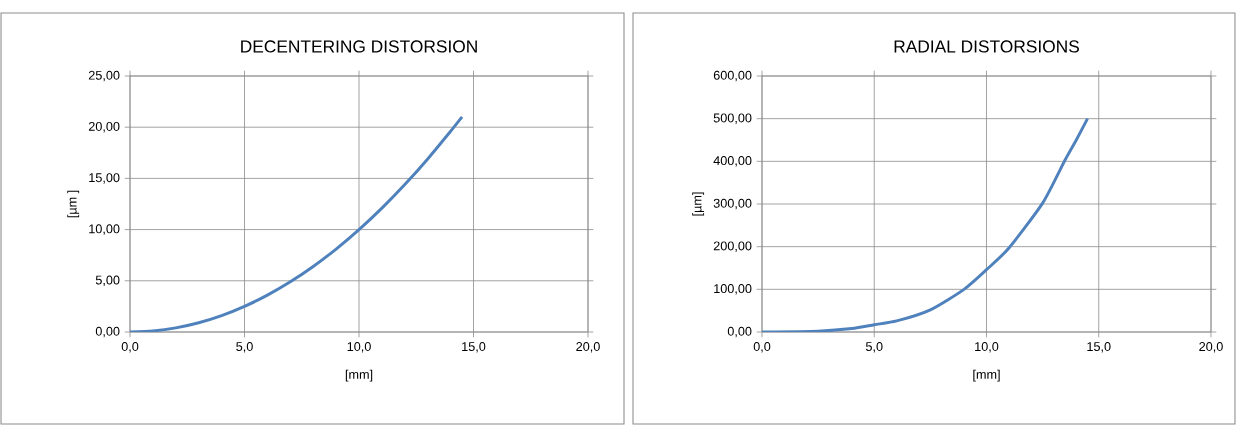 This screenshot has width=1236, height=425. What do you see at coordinates (104, 178) in the screenshot?
I see `y-tick-label: 15,00` at bounding box center [104, 178].